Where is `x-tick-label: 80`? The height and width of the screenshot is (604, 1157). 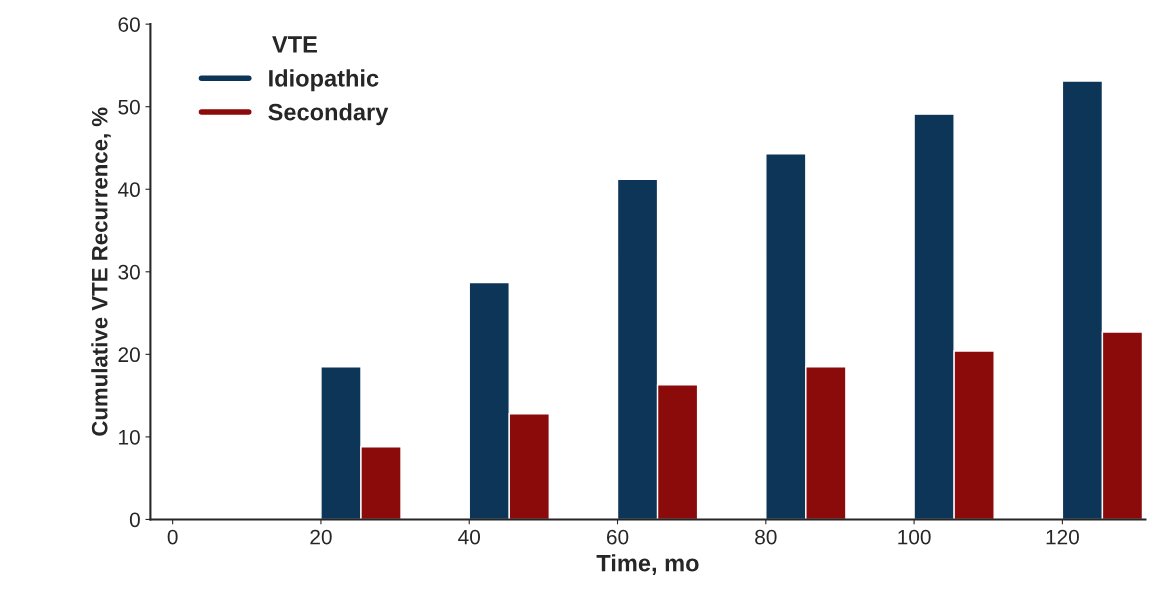
x-tick-label: 80 is located at coordinates (766, 537).